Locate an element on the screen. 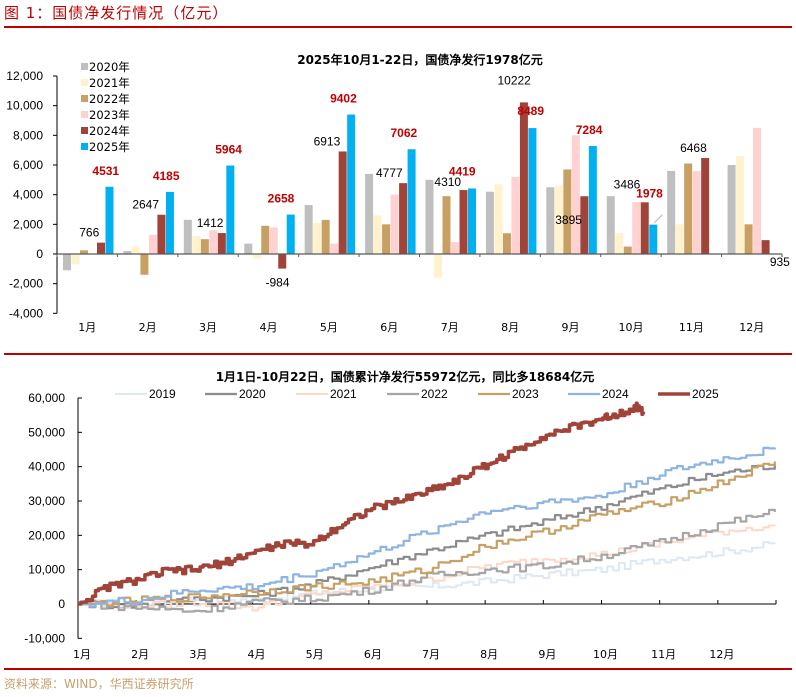 The image size is (796, 697). bar-2020年-1月 is located at coordinates (67, 262).